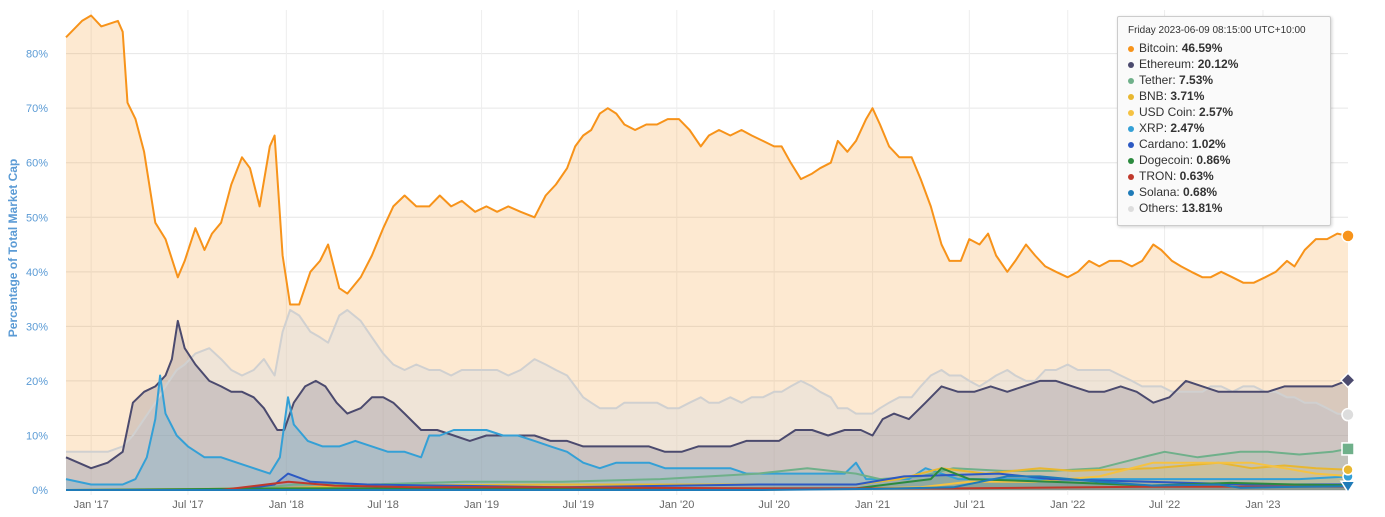  What do you see at coordinates (1151, 128) in the screenshot?
I see `tooltip-series-name: XRP` at bounding box center [1151, 128].